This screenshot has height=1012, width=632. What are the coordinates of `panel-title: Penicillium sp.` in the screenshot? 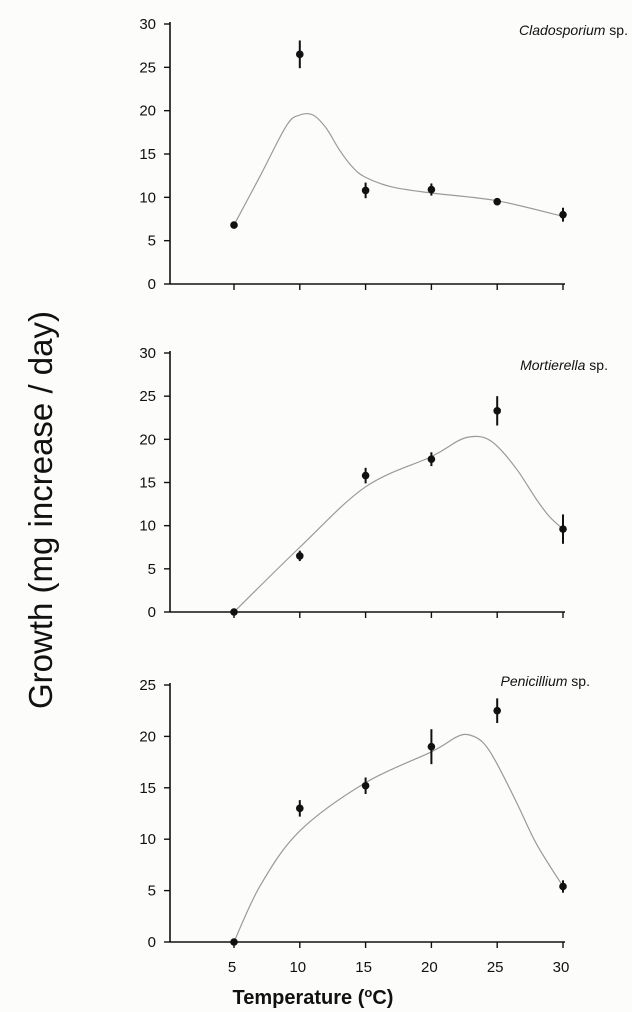 It's located at (546, 681).